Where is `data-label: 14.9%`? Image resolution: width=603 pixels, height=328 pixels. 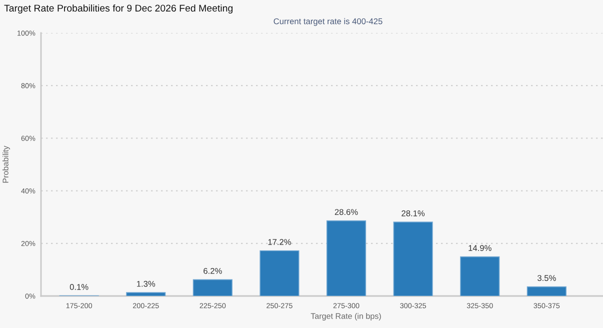
data-label: 14.9% is located at coordinates (480, 248).